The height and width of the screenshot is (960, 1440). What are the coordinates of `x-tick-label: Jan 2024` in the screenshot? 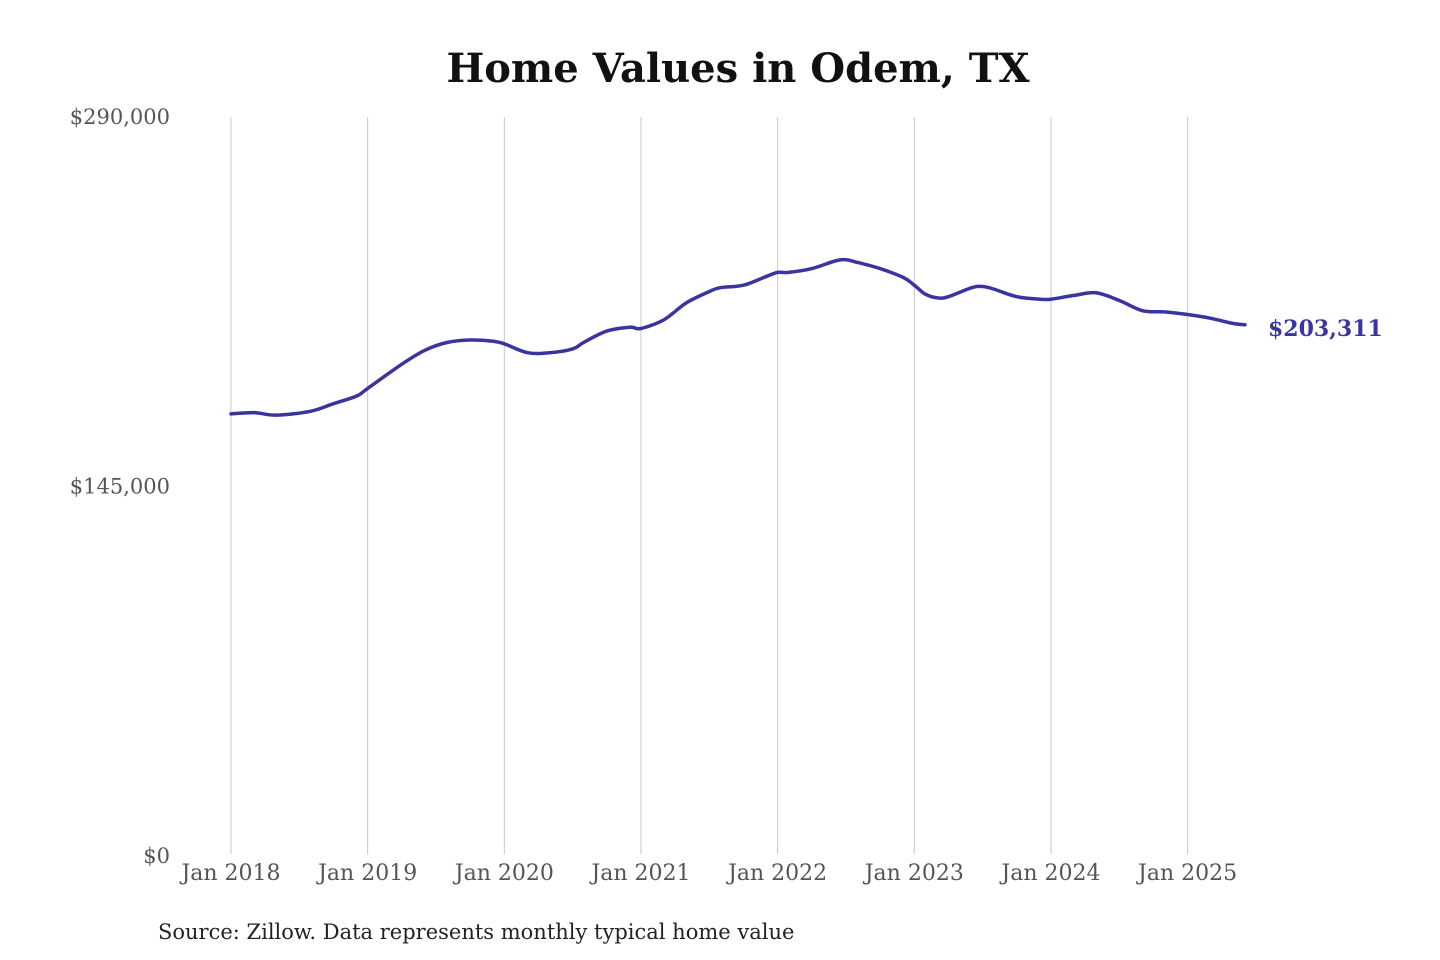 It's located at (1049, 873).